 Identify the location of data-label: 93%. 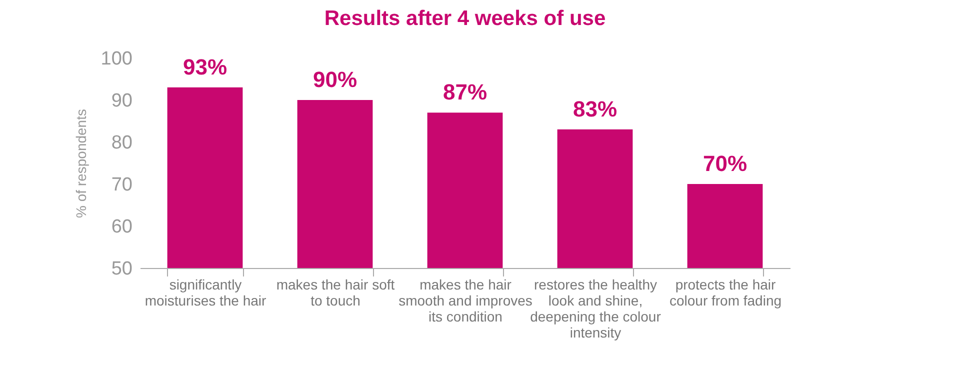
(205, 67).